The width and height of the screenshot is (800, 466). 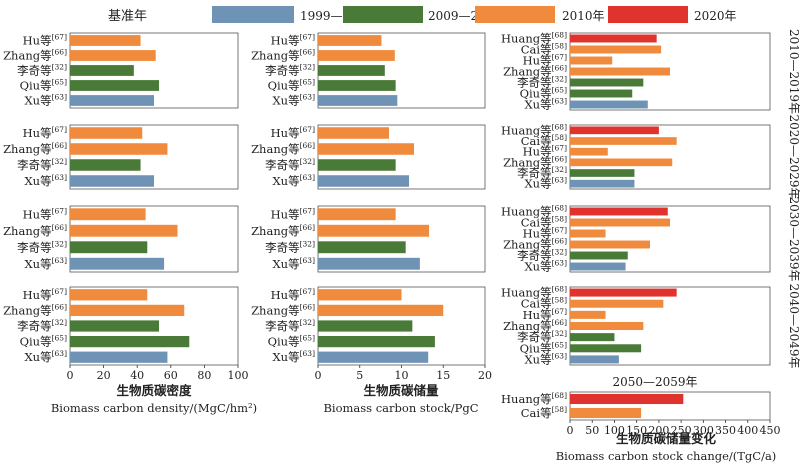 I want to click on legend-text-2020: 2020年, so click(x=715, y=16).